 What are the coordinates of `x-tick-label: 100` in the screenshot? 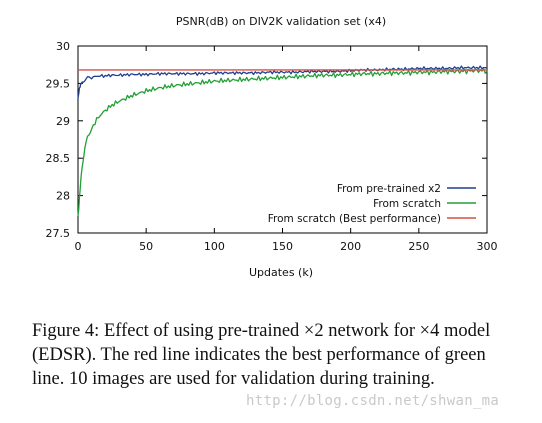 It's located at (214, 246).